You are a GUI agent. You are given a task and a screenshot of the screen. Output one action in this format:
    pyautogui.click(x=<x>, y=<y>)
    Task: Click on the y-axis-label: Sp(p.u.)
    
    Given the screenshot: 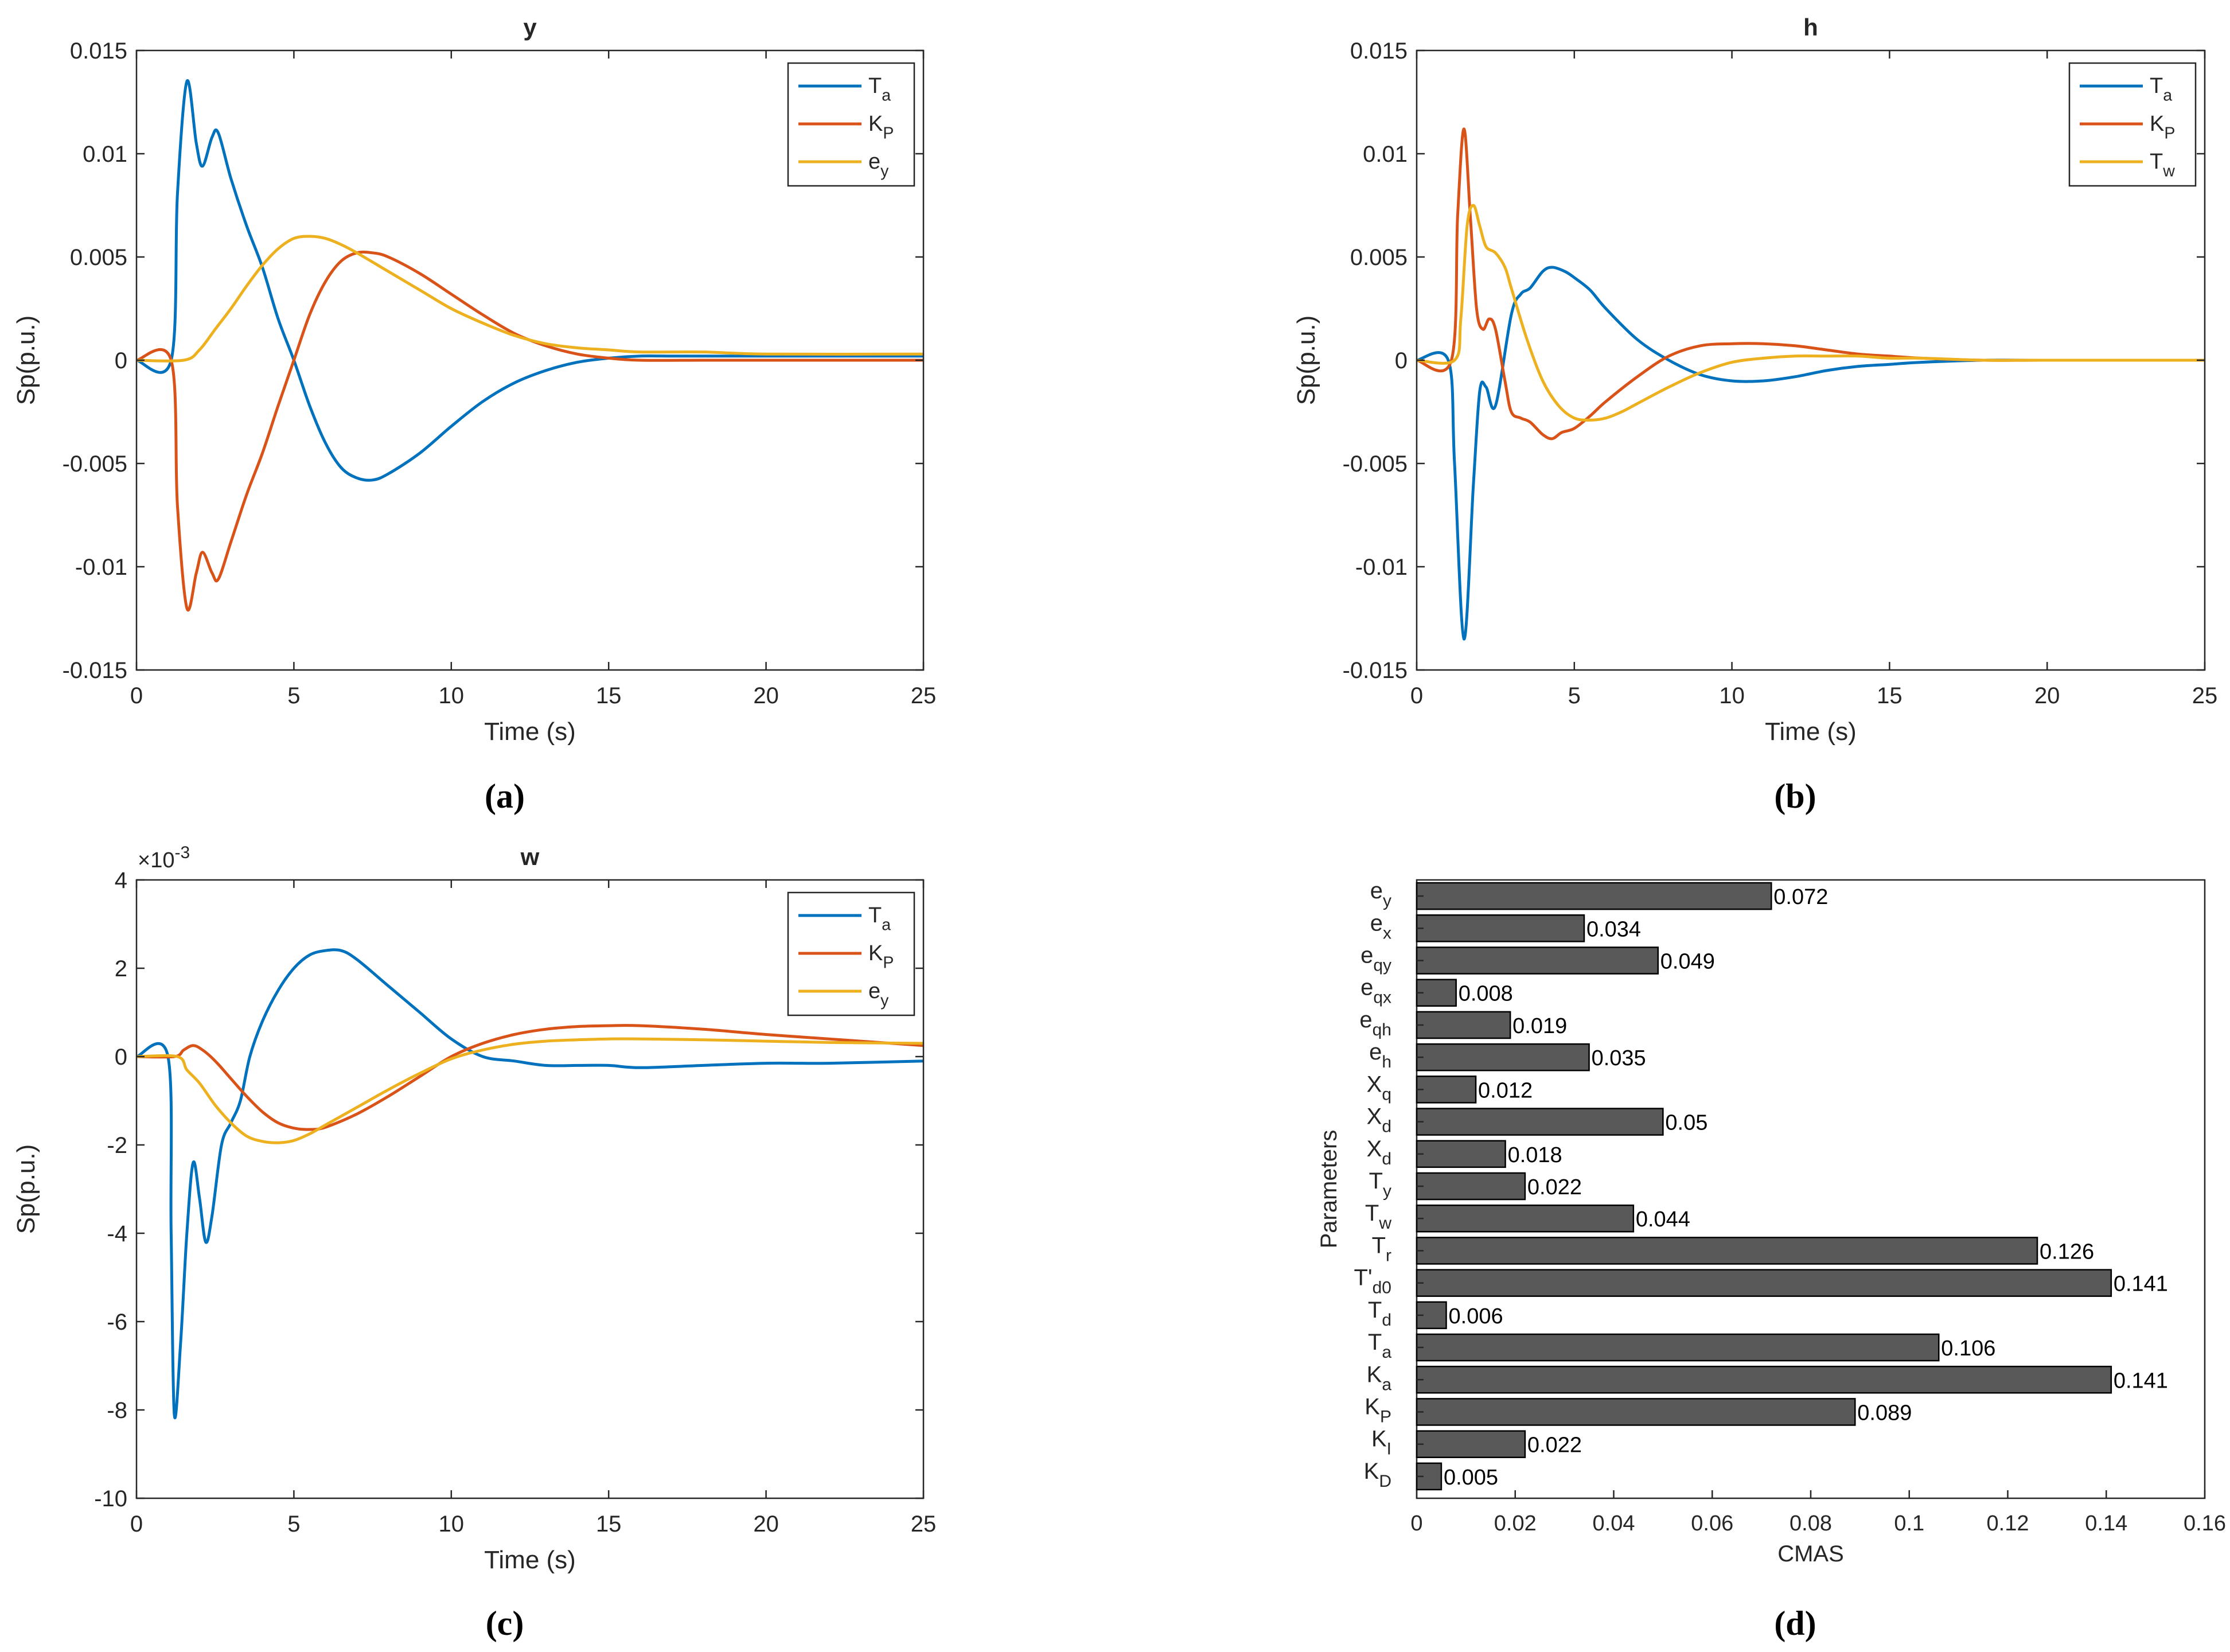 What is the action you would take?
    pyautogui.click(x=1306, y=360)
    